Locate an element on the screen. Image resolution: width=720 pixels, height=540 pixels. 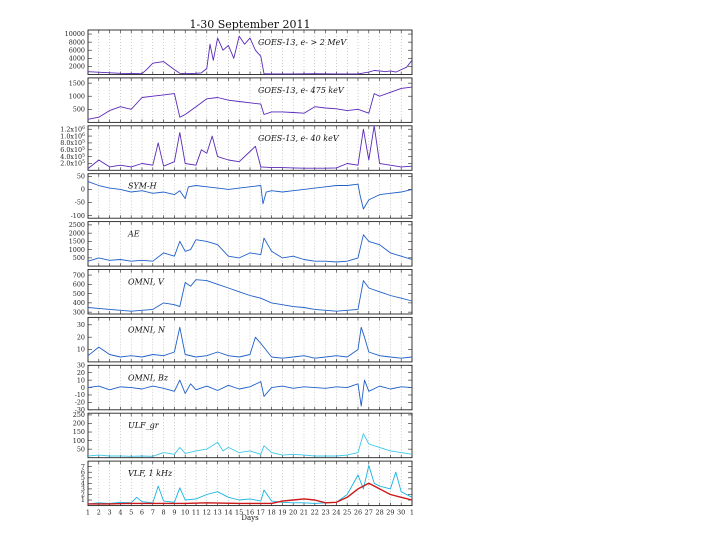
panel-label: AE is located at coordinates (133, 234).